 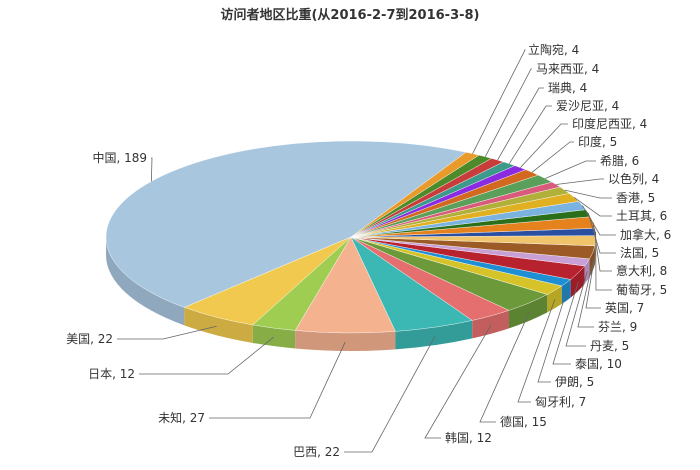 What do you see at coordinates (635, 198) in the screenshot?
I see `slice-label: 香港, 5` at bounding box center [635, 198].